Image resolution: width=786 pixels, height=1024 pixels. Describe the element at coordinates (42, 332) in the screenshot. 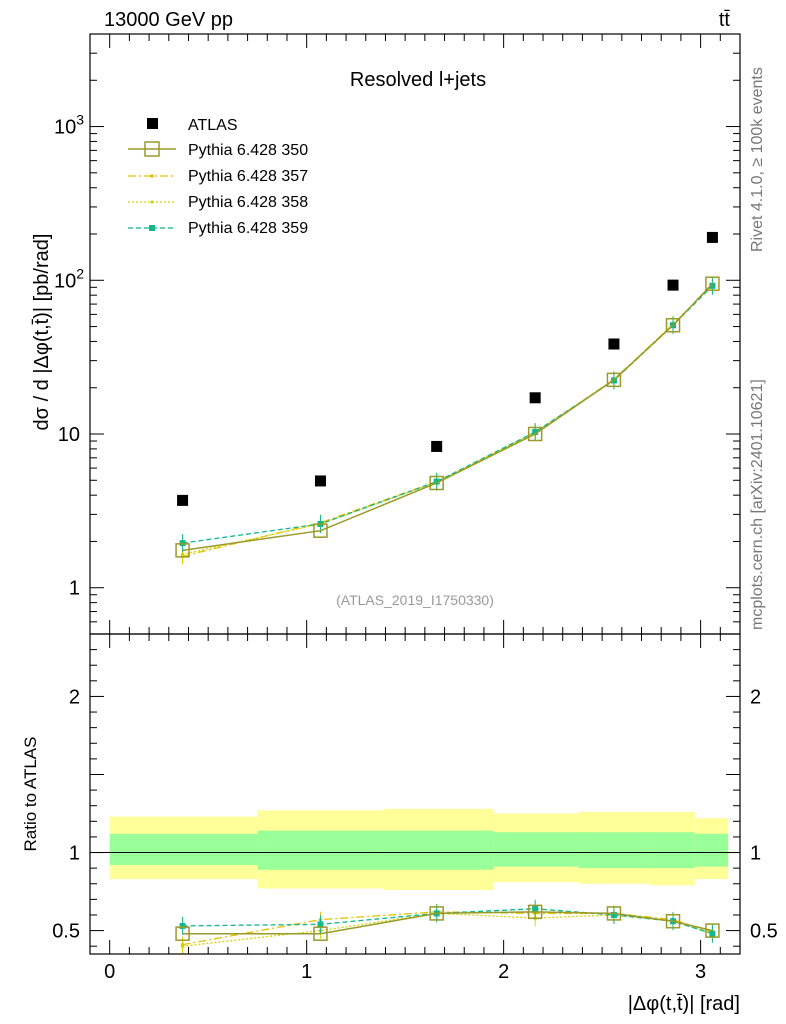

I see `y-axis-label: dσ / d |Δφ(t,t̄)| [pb/rad]` at that location.